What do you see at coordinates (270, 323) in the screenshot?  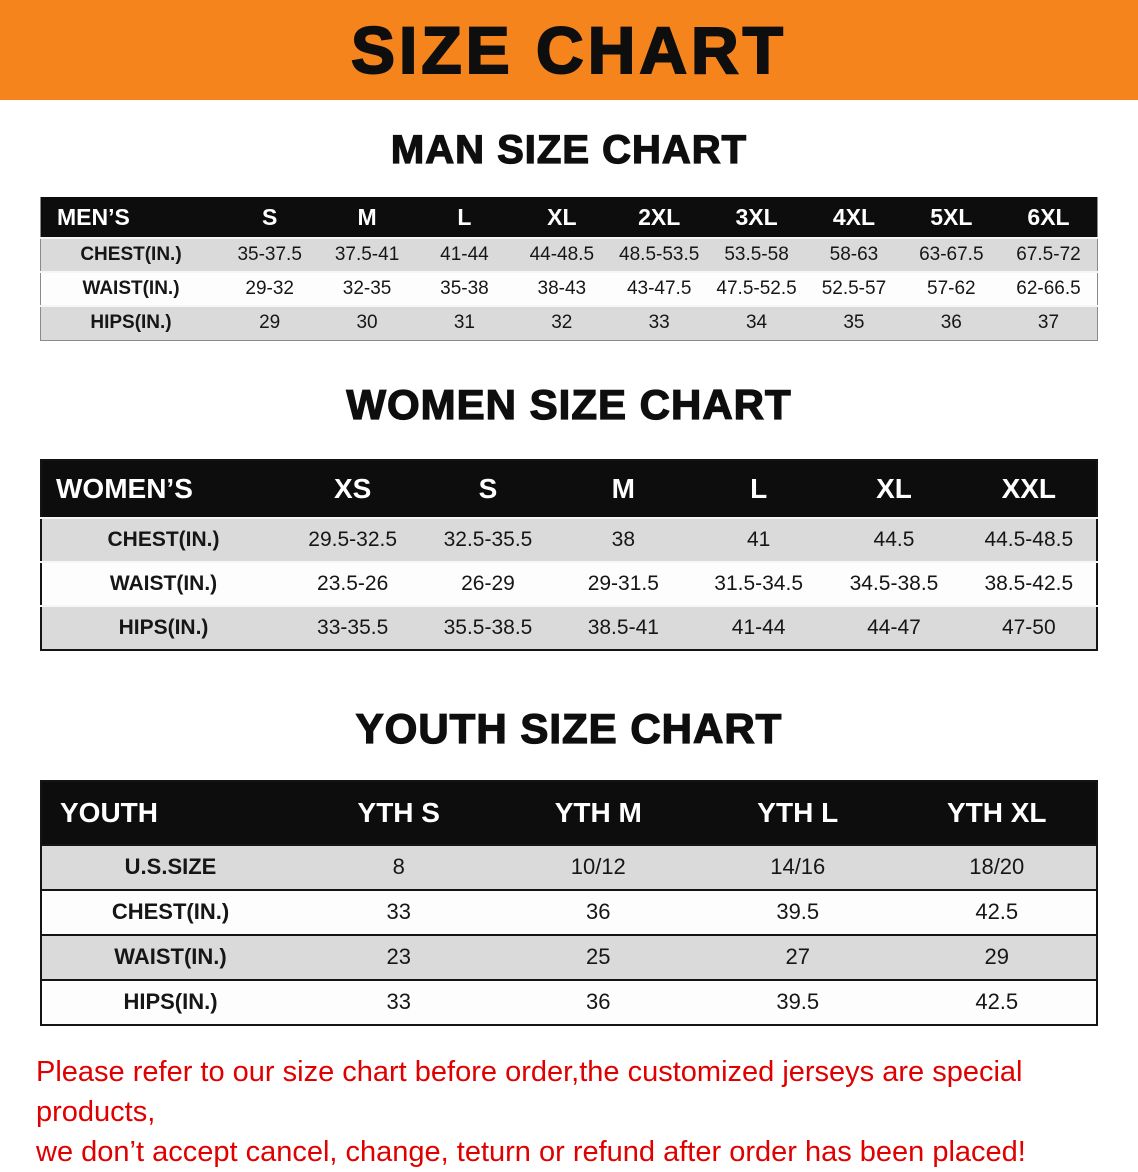 I see `size-value: 29` at bounding box center [270, 323].